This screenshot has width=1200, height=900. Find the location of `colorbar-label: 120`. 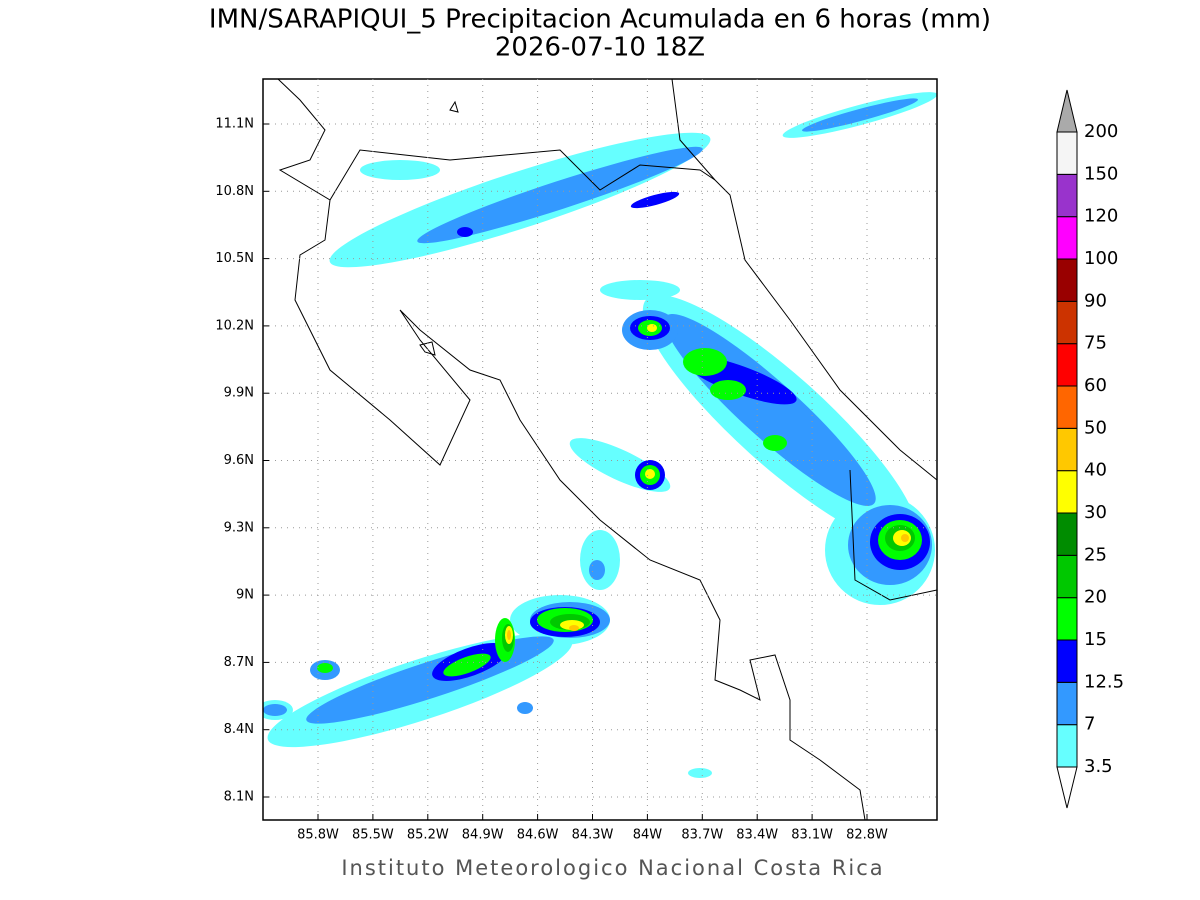

colorbar-label: 120 is located at coordinates (1101, 216).